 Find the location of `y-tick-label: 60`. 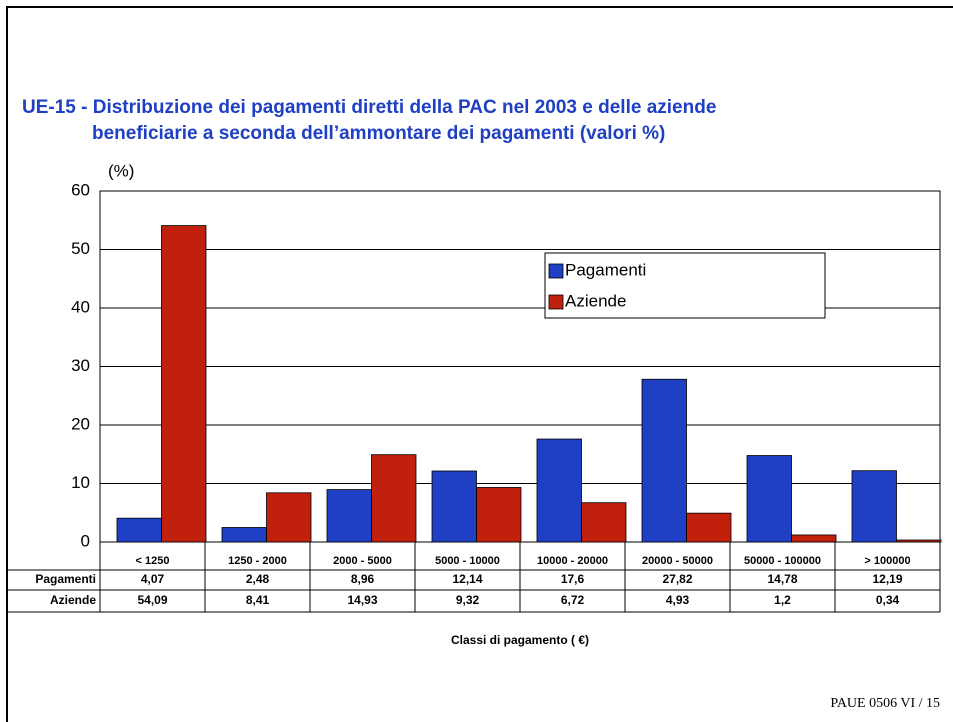

y-tick-label: 60 is located at coordinates (80, 189).